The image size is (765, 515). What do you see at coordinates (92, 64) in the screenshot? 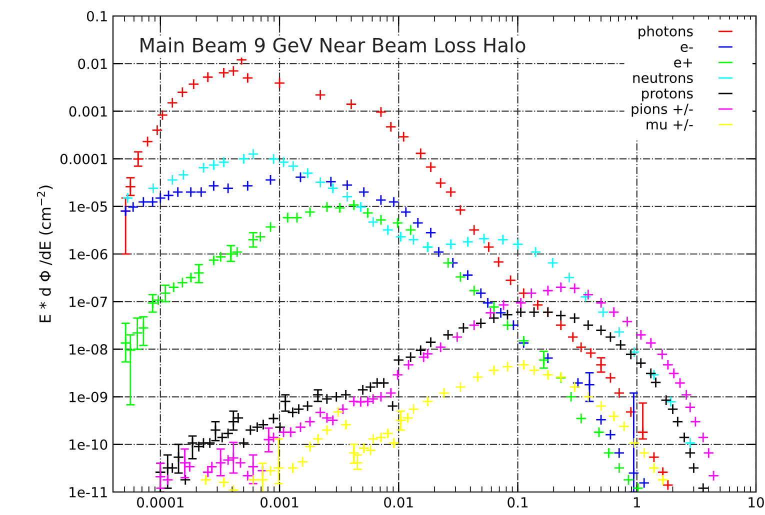
I see `y-tick-label: 0.01` at bounding box center [92, 64].